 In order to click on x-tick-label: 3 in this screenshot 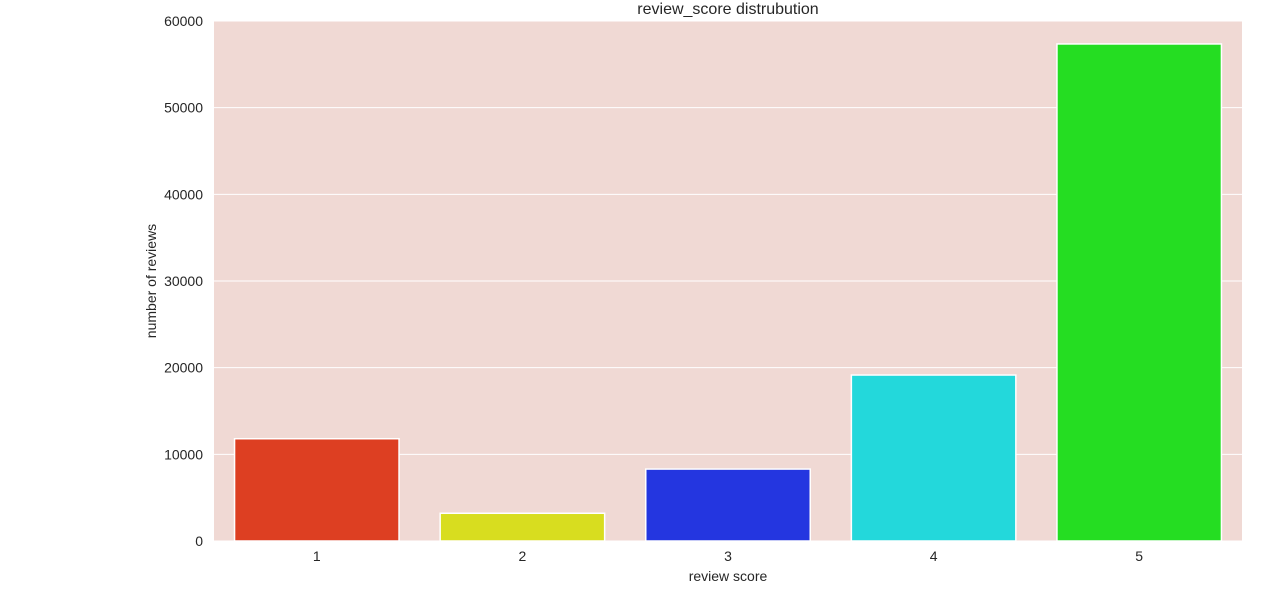, I will do `click(728, 556)`.